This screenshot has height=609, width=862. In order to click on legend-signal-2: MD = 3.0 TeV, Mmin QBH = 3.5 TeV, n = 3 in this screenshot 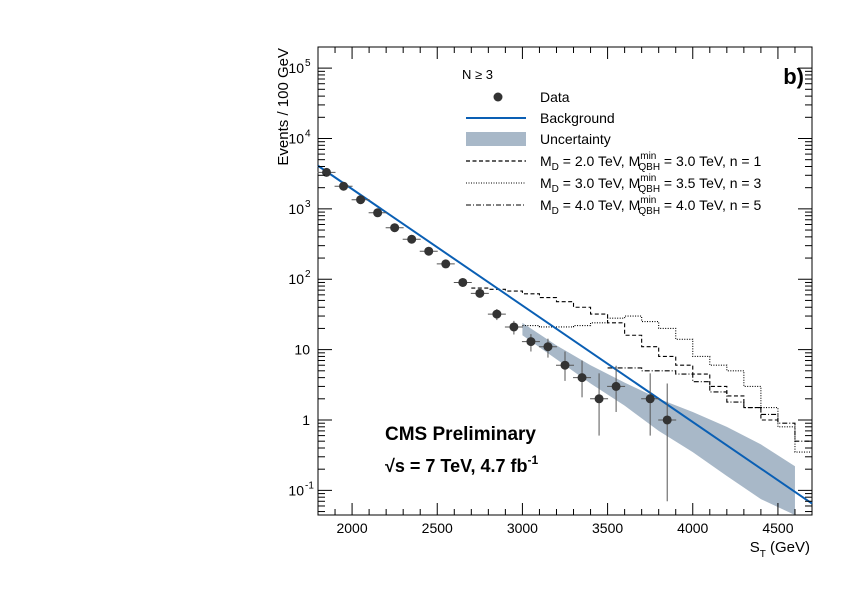, I will do `click(613, 184)`.